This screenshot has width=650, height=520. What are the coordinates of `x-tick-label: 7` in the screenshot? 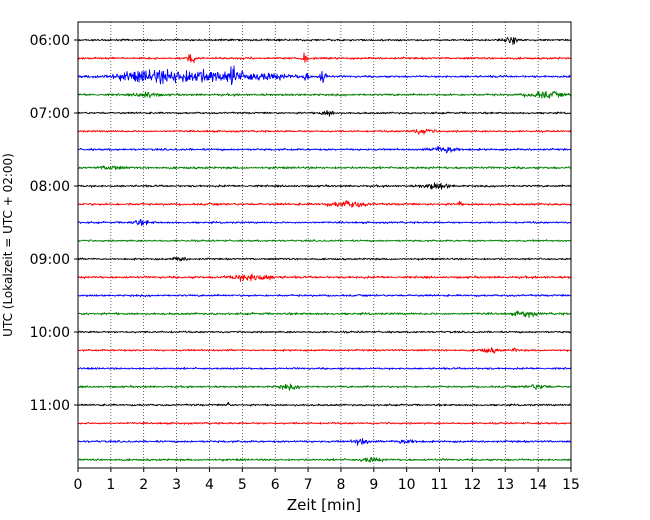 It's located at (308, 485).